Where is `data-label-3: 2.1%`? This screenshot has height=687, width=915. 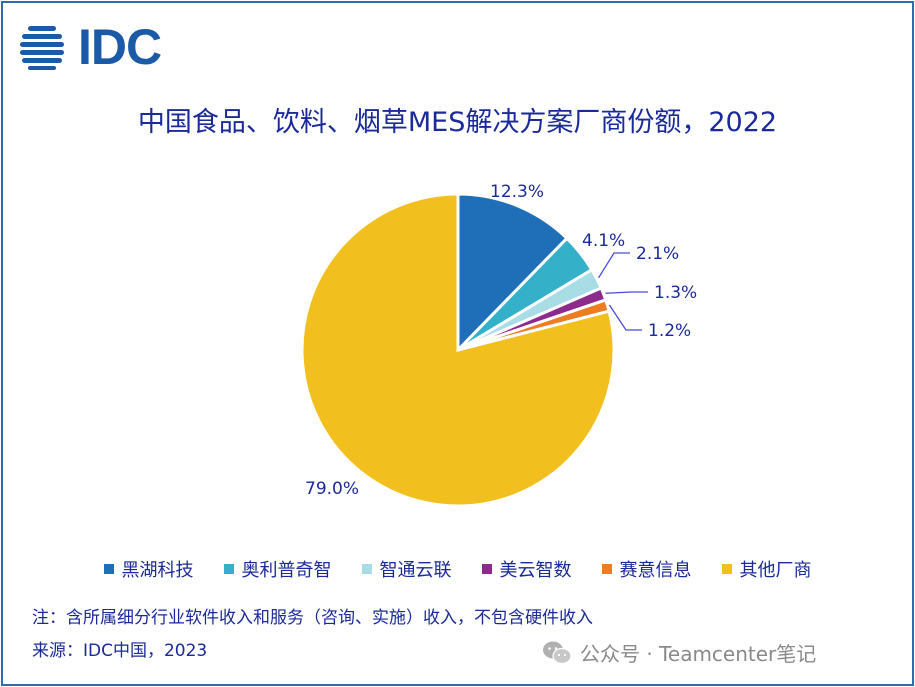
data-label-3: 2.1% is located at coordinates (657, 254).